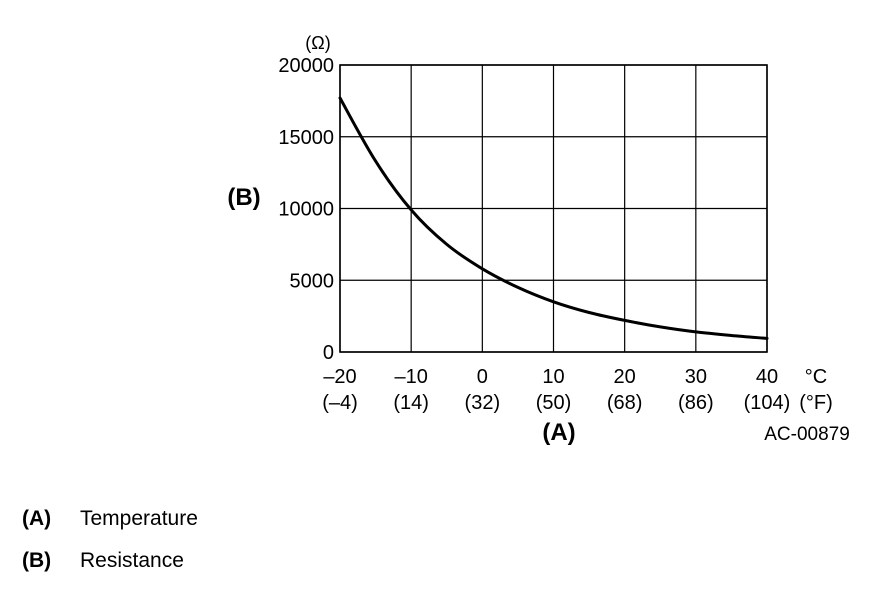 The width and height of the screenshot is (896, 596). What do you see at coordinates (807, 434) in the screenshot?
I see `figure-code: AC-00879` at bounding box center [807, 434].